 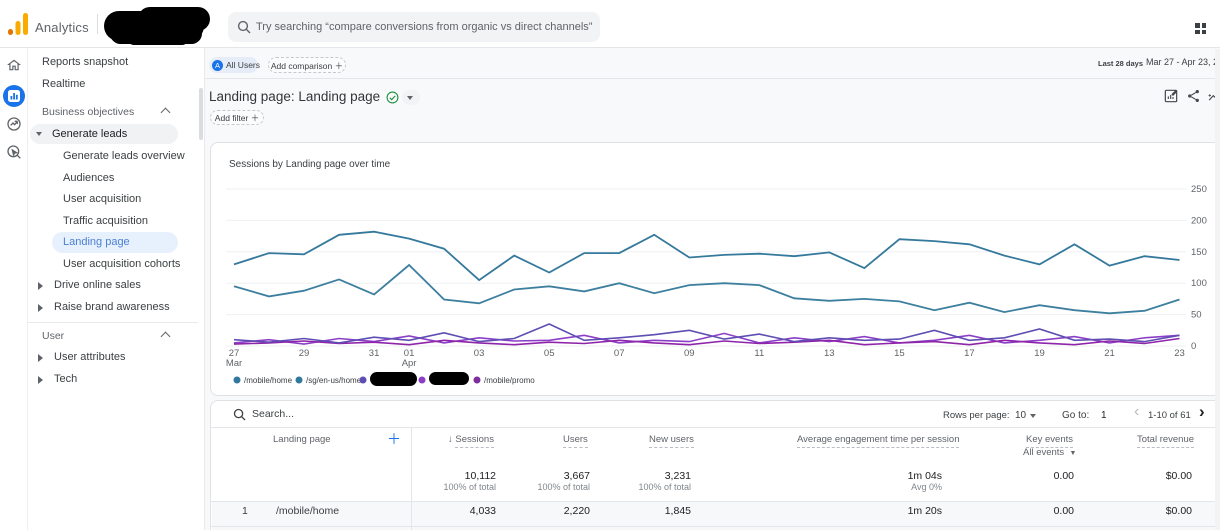 I want to click on svg-text: /mobile/home, so click(x=268, y=380).